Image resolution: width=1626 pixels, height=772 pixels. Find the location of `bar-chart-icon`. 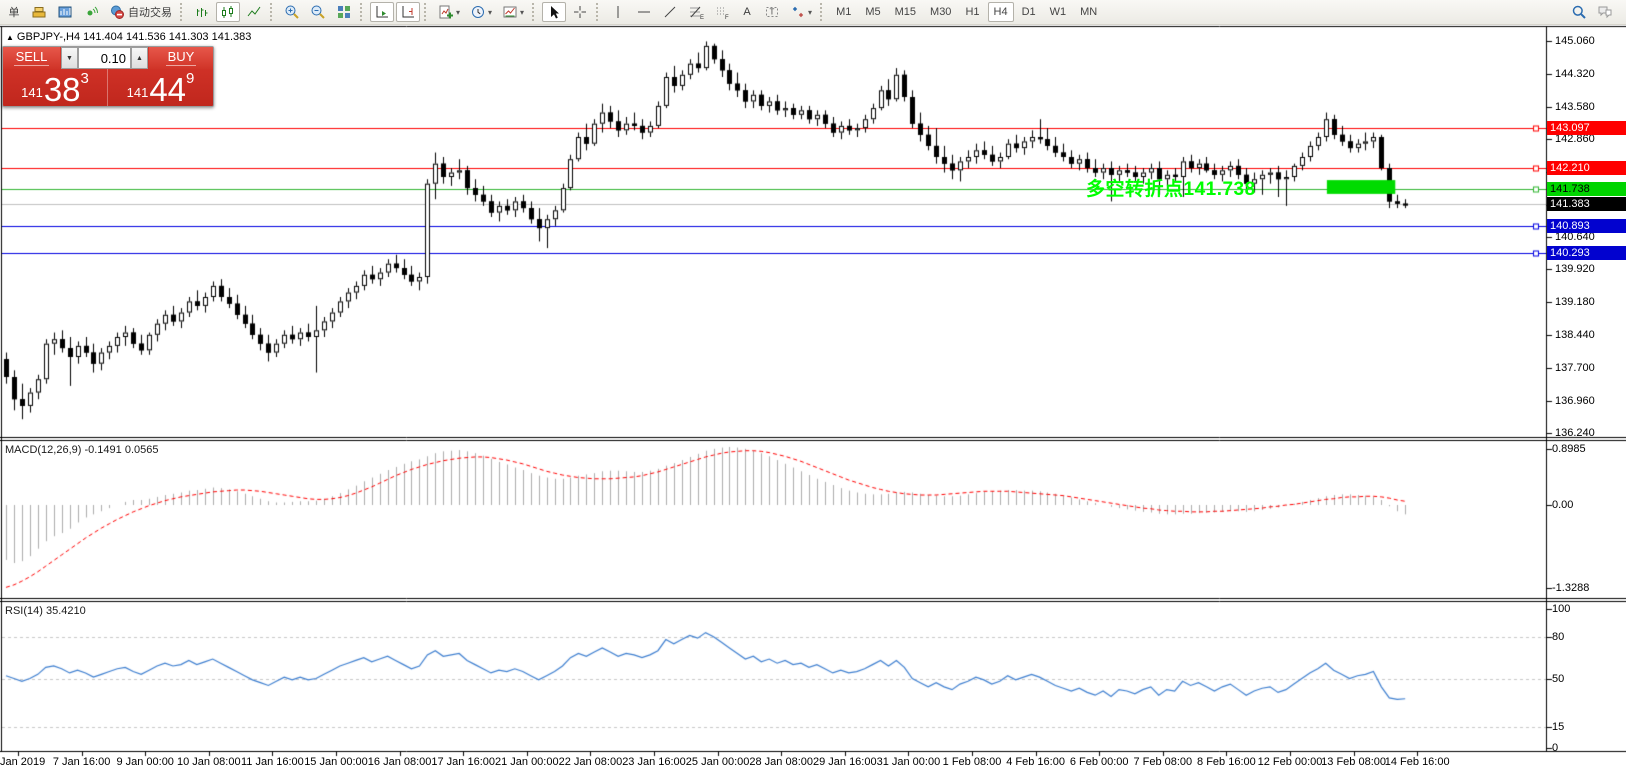

bar-chart-icon is located at coordinates (202, 12).